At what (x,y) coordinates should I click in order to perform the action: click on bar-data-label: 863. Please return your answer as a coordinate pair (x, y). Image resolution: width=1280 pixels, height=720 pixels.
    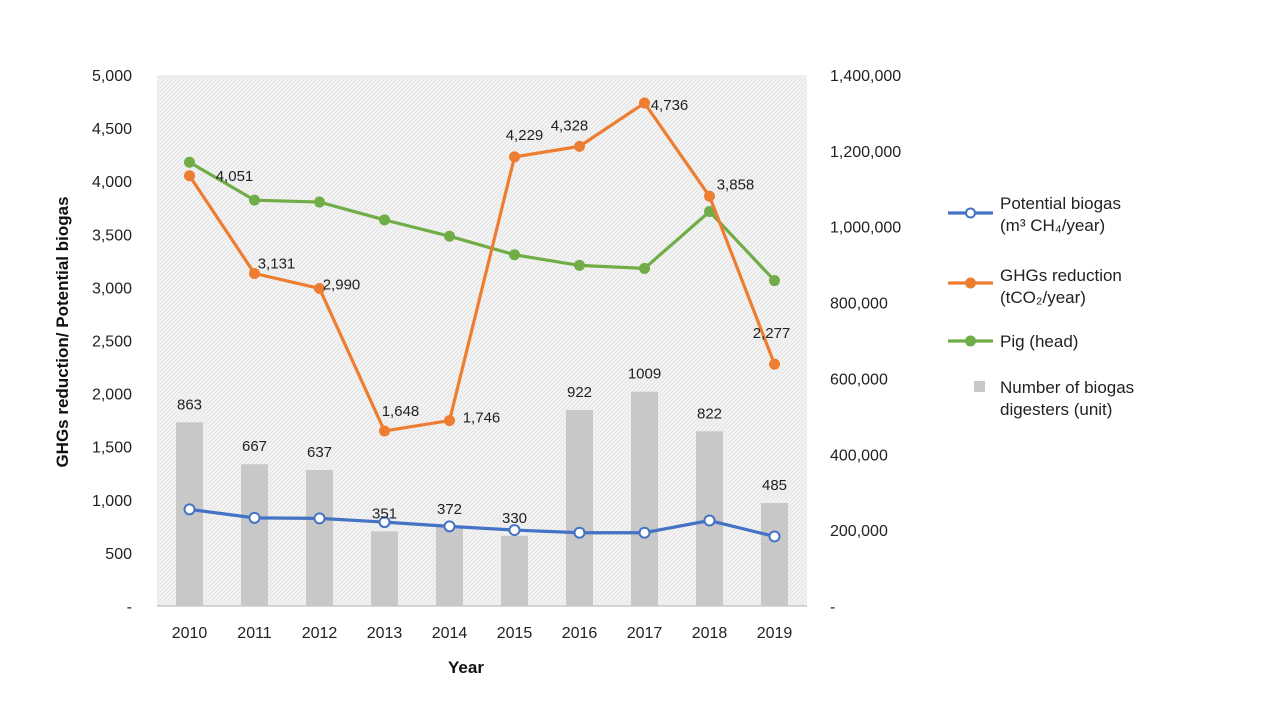
    Looking at the image, I should click on (189, 404).